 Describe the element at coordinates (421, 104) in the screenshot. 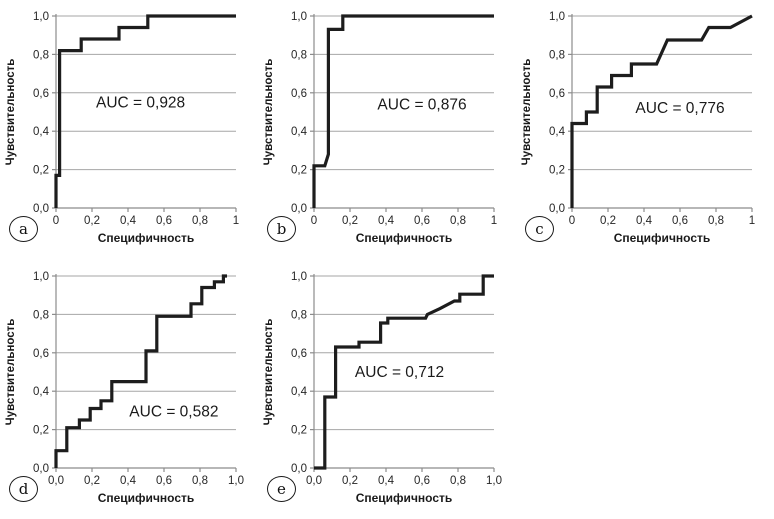

I see `svg-text: AUC = 0,876` at that location.